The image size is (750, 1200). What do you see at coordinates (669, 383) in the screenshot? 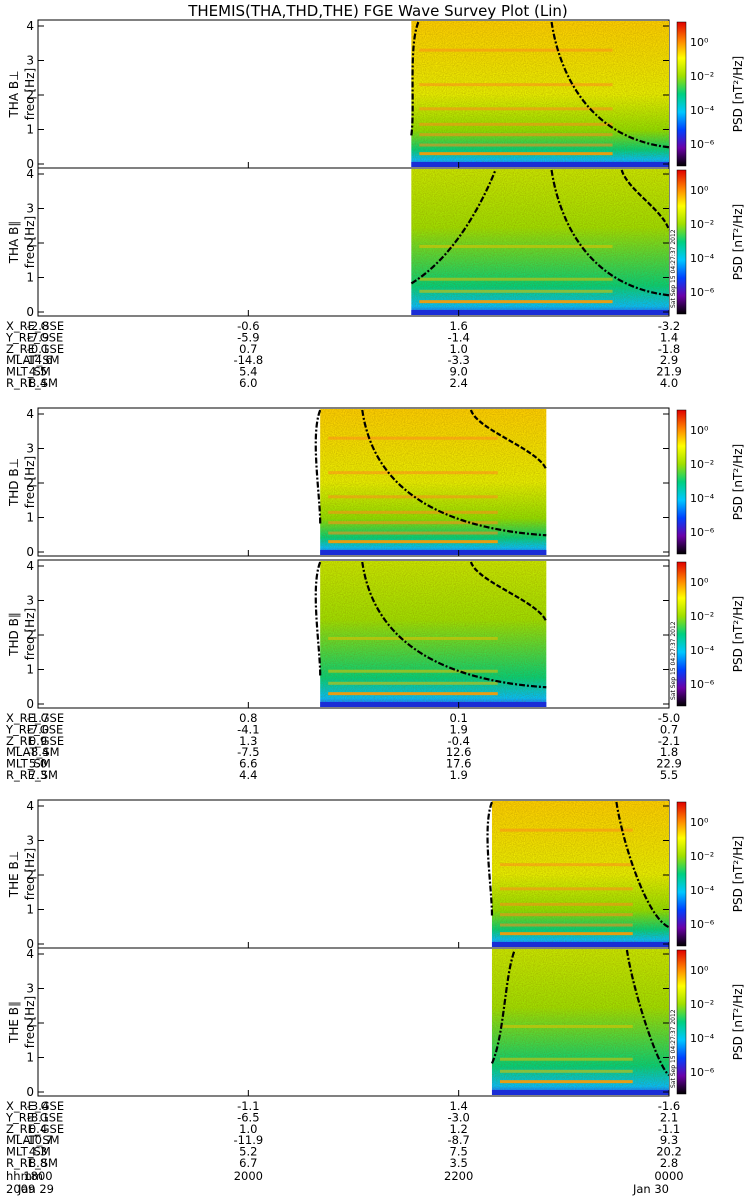
I see `ephemeris-value: 4.0` at bounding box center [669, 383].